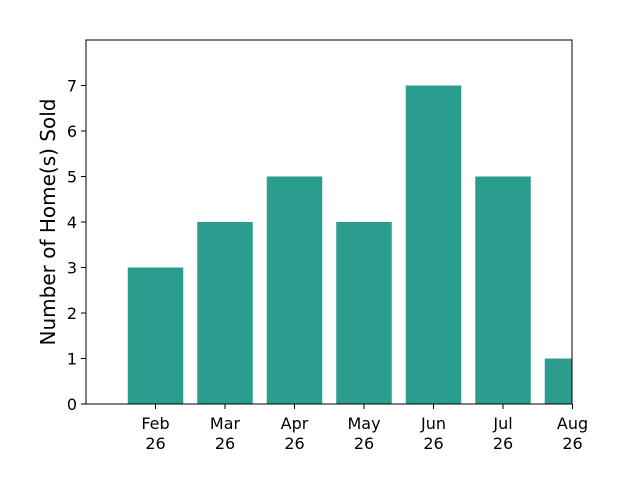 The height and width of the screenshot is (493, 628). What do you see at coordinates (72, 313) in the screenshot?
I see `y-tick-label: 2` at bounding box center [72, 313].